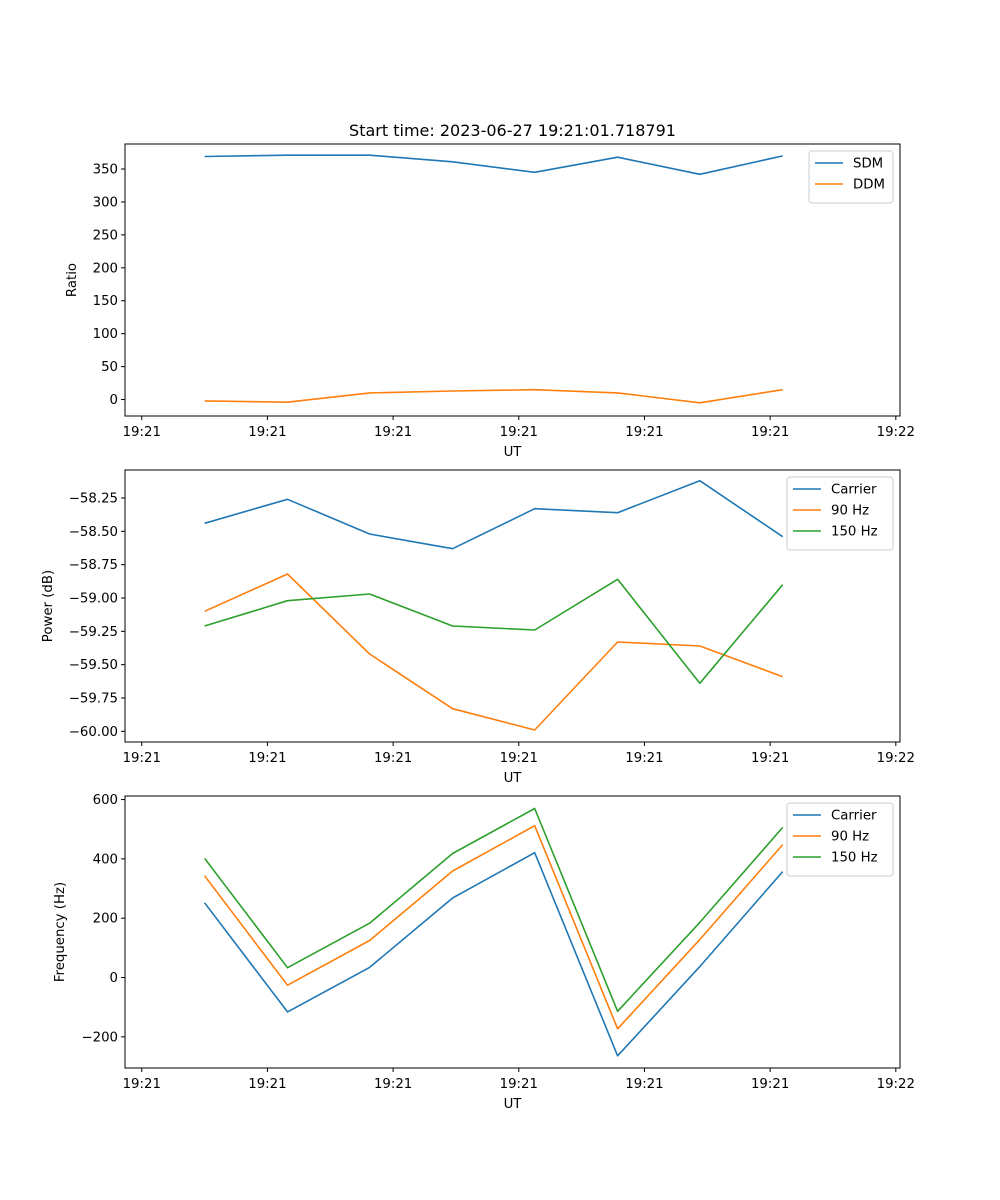  What do you see at coordinates (93, 732) in the screenshot?
I see `y-tick-label: −60.00` at bounding box center [93, 732].